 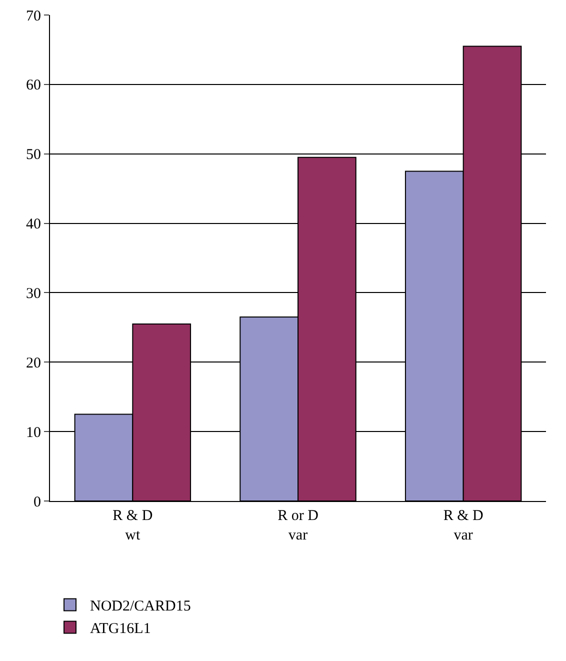 I want to click on y-tick-label: 10, so click(x=33, y=432).